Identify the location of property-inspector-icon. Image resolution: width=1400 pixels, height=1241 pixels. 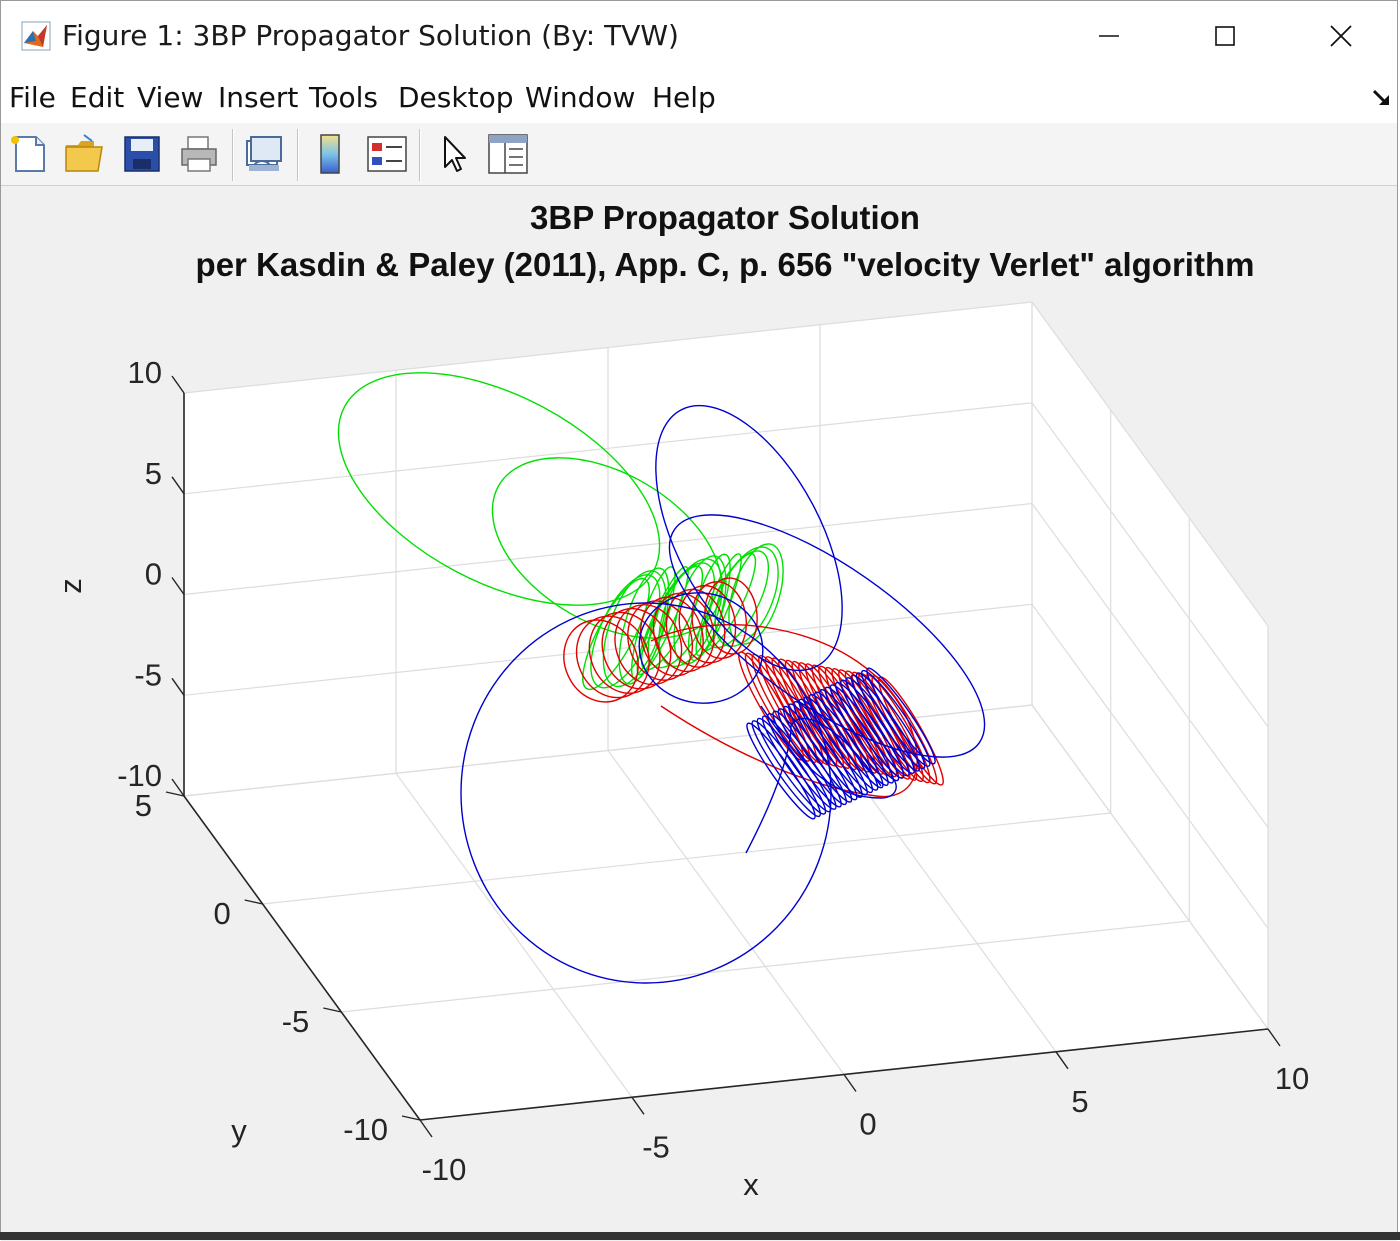
(508, 154).